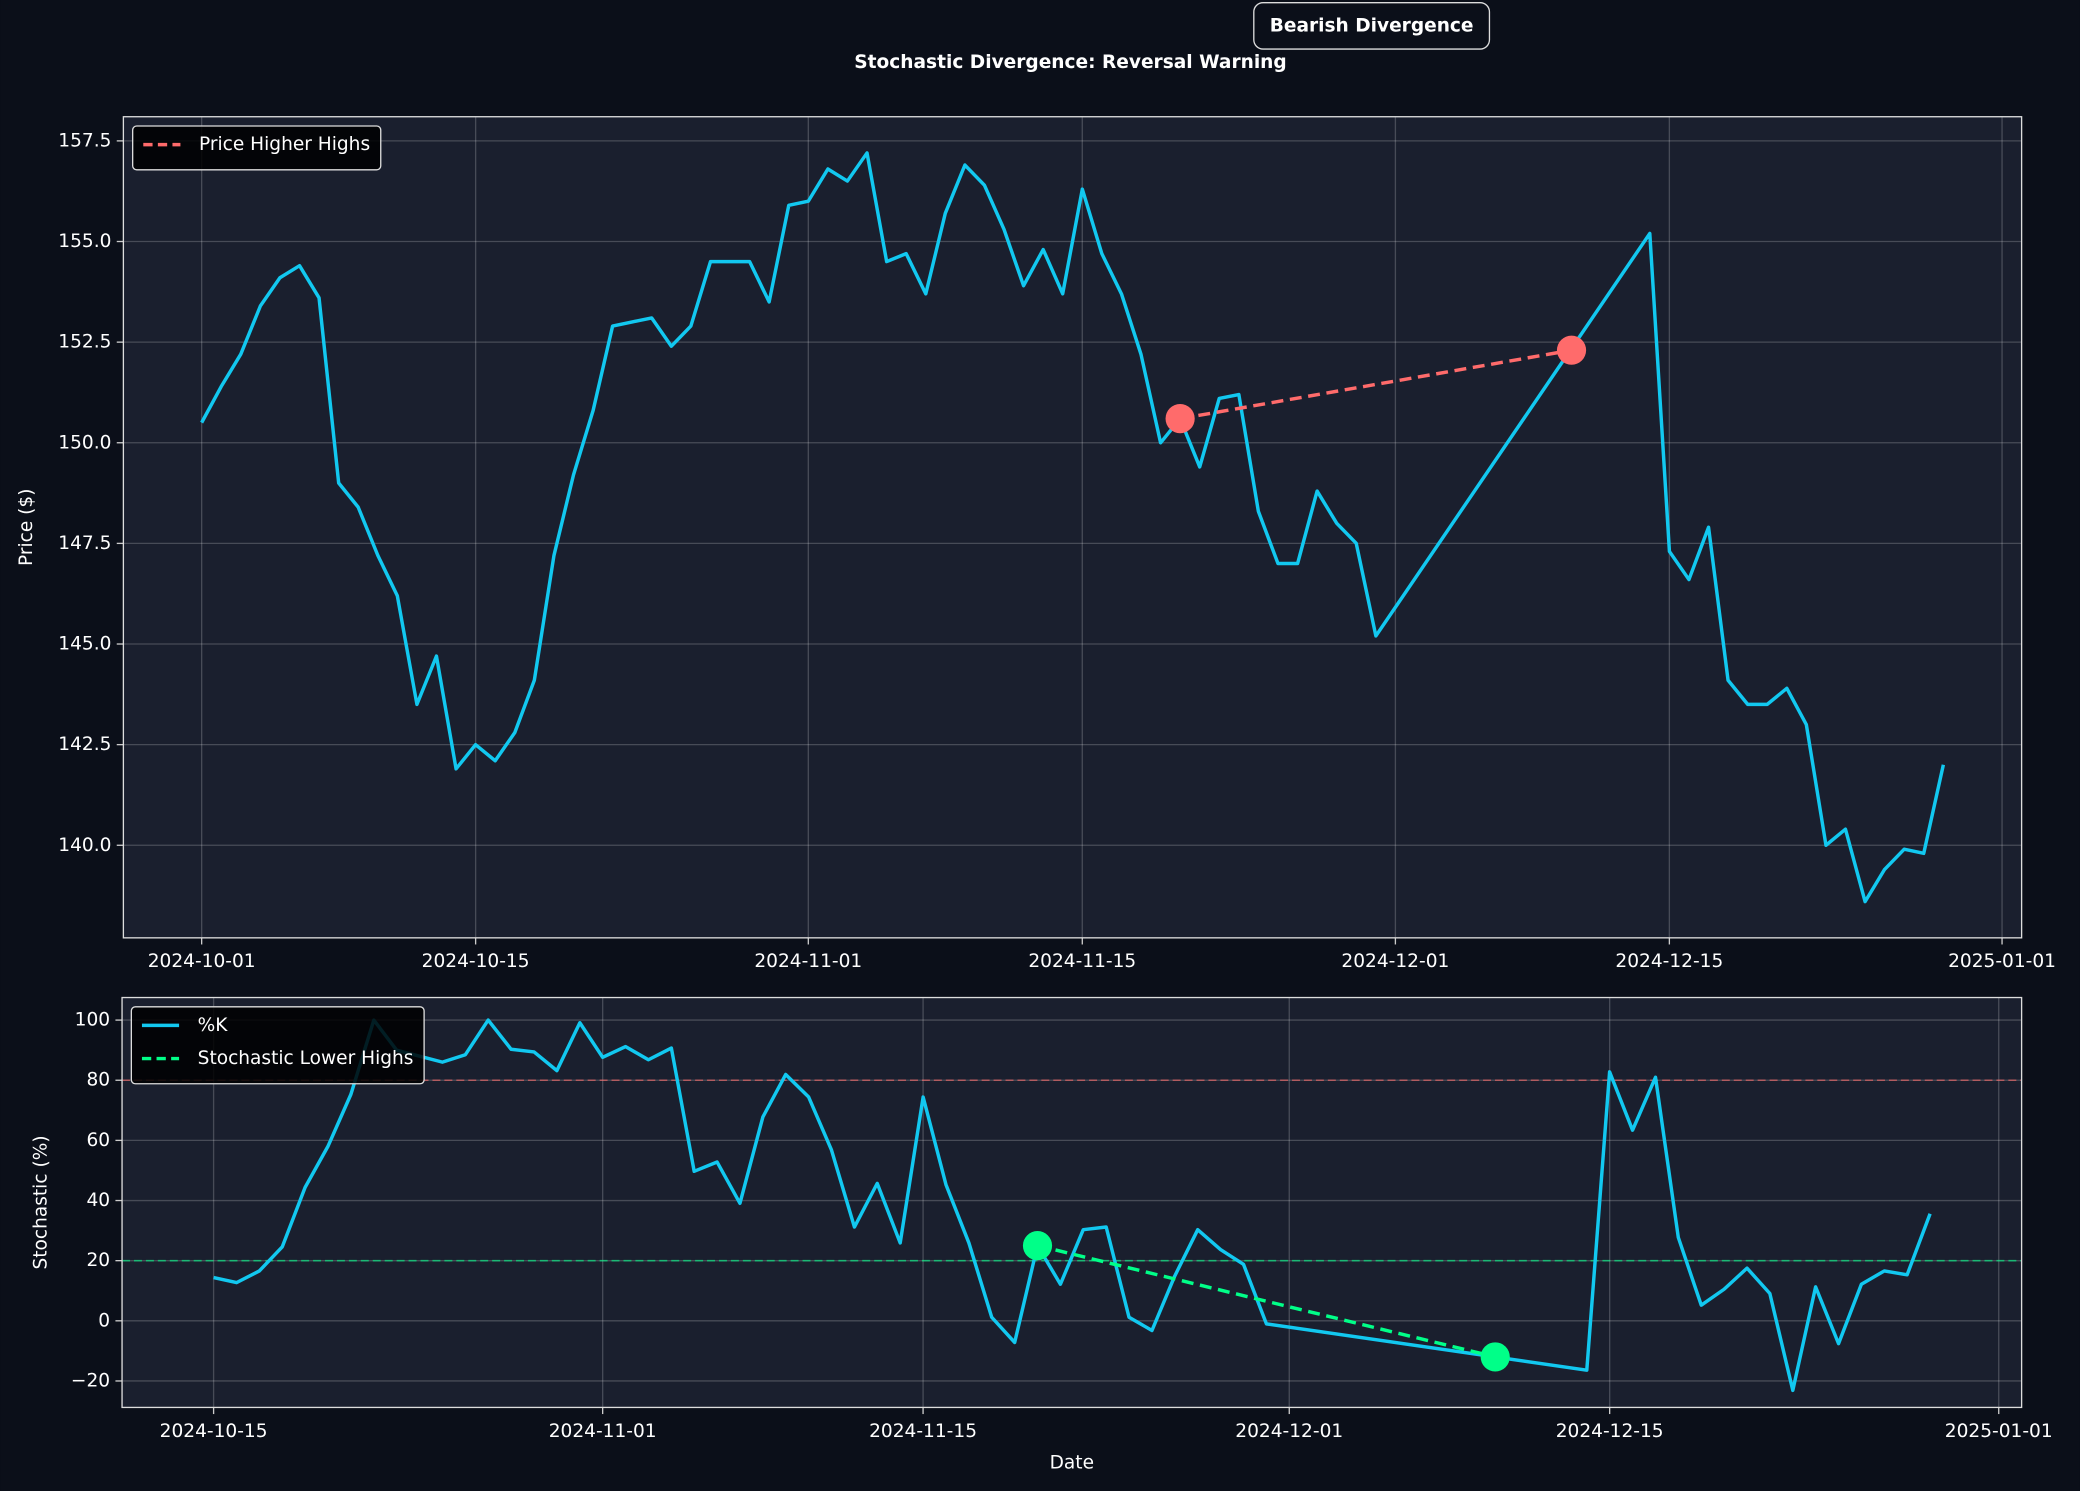  Describe the element at coordinates (26, 527) in the screenshot. I see `y-axis-label: Price ($)` at that location.